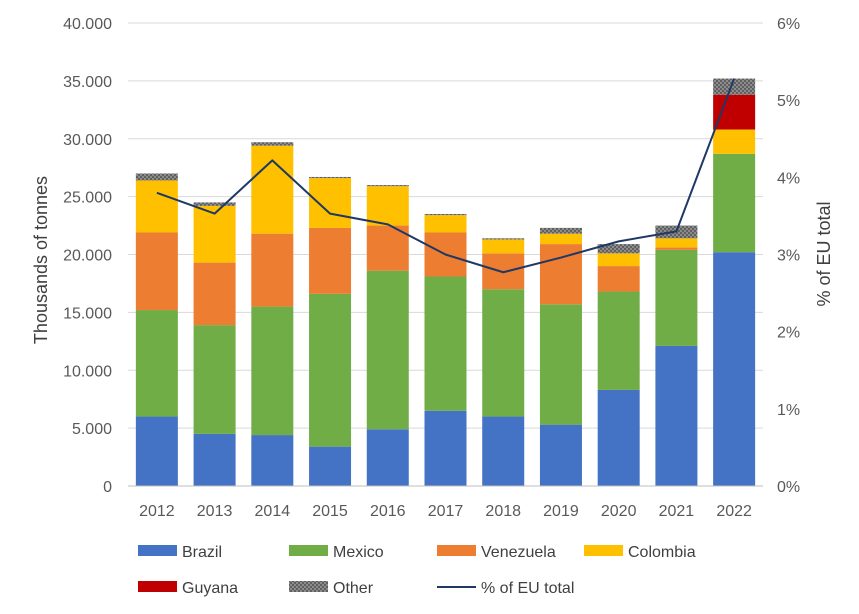 The image size is (859, 614). Describe the element at coordinates (353, 588) in the screenshot. I see `legend-label: Other` at that location.